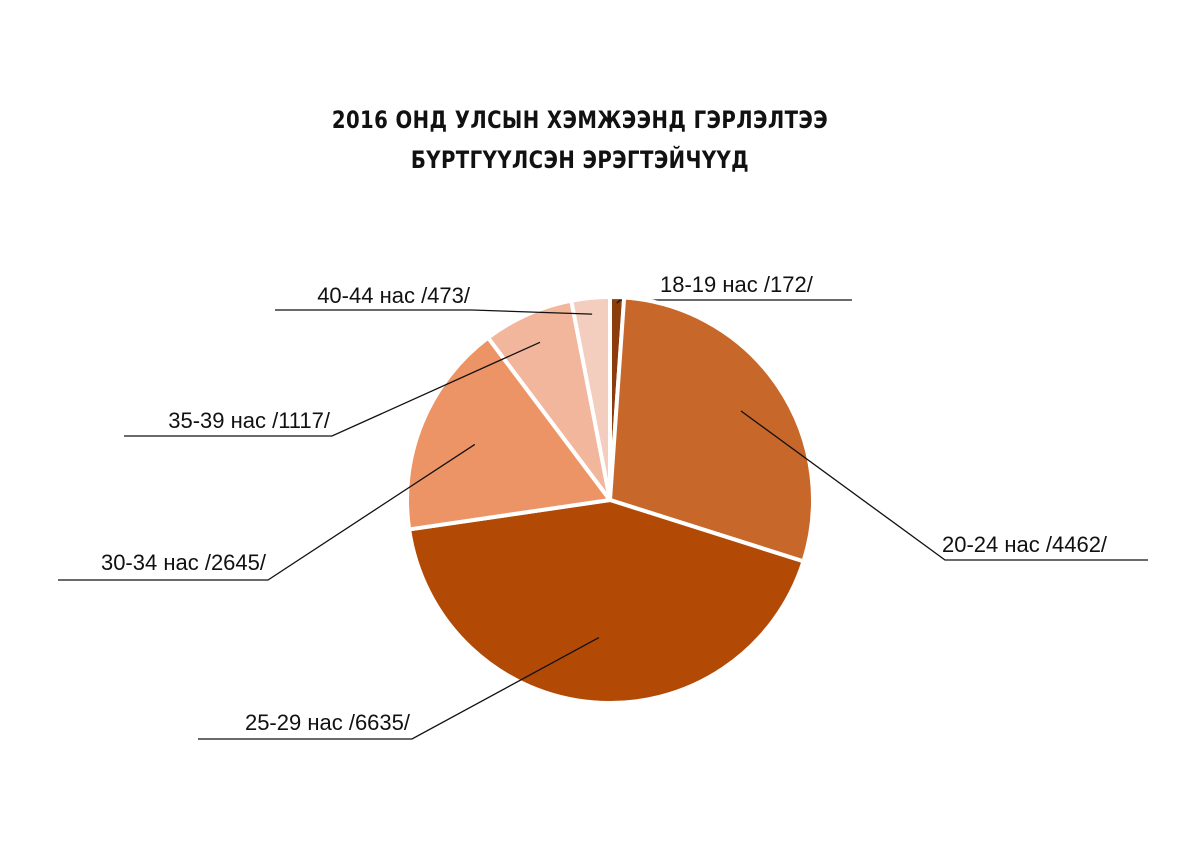 This screenshot has height=842, width=1191. Describe the element at coordinates (328, 722) in the screenshot. I see `slice-label-3: 25-29 нас /6635/` at that location.